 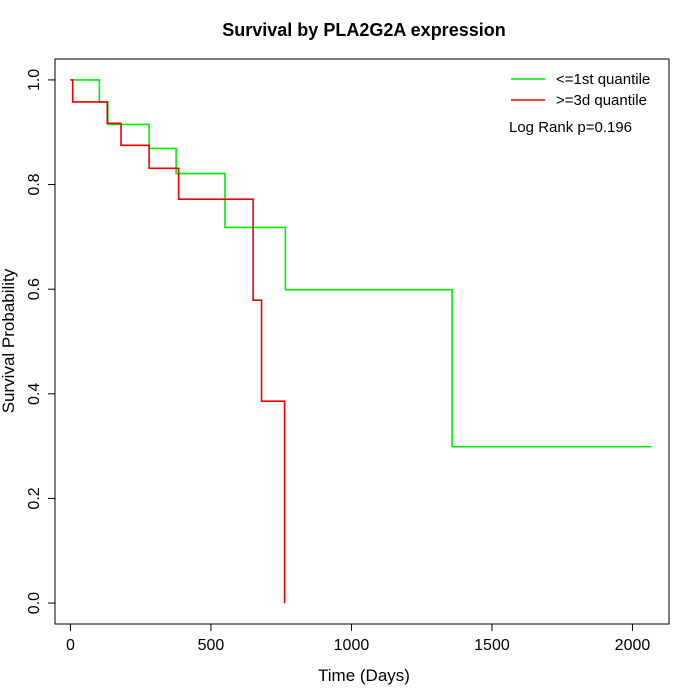 What do you see at coordinates (34, 603) in the screenshot?
I see `y-tick-label: 0.0` at bounding box center [34, 603].